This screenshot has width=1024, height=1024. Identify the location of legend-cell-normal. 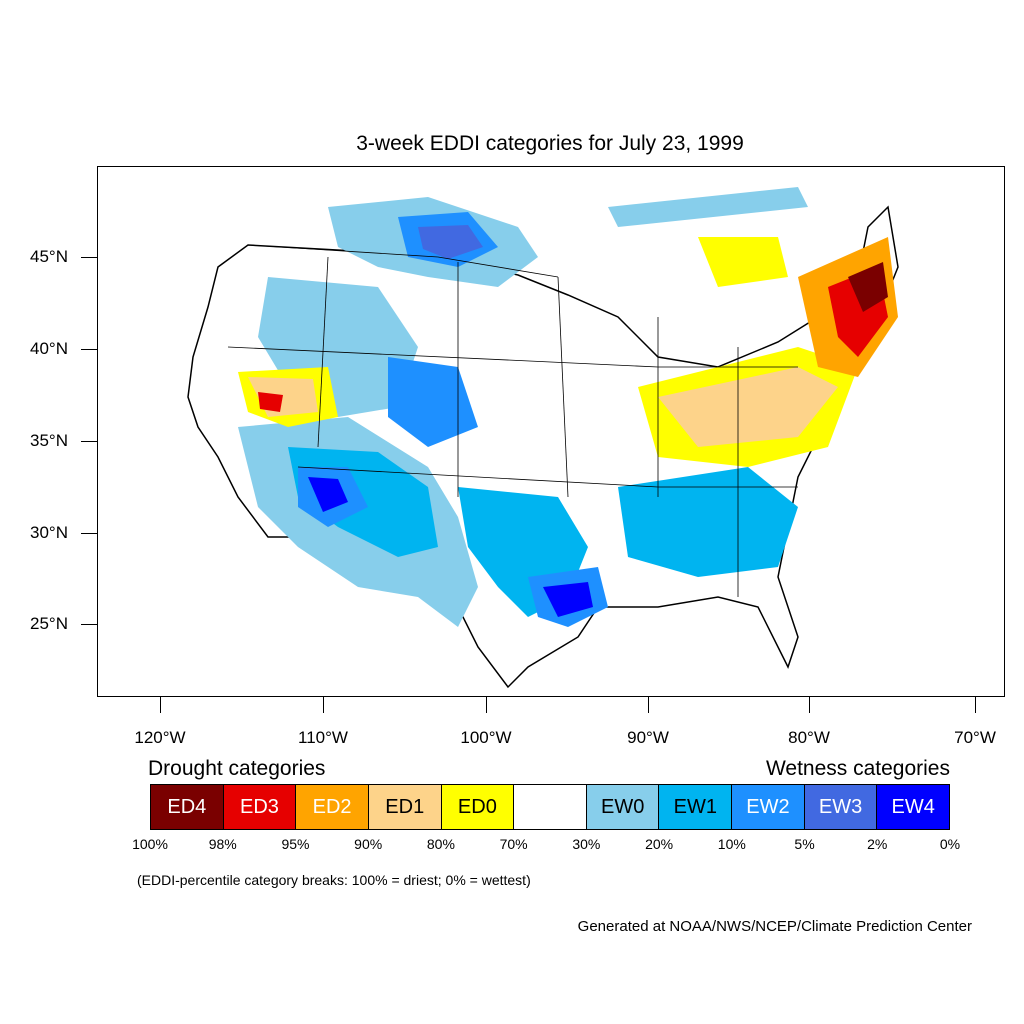
(550, 807).